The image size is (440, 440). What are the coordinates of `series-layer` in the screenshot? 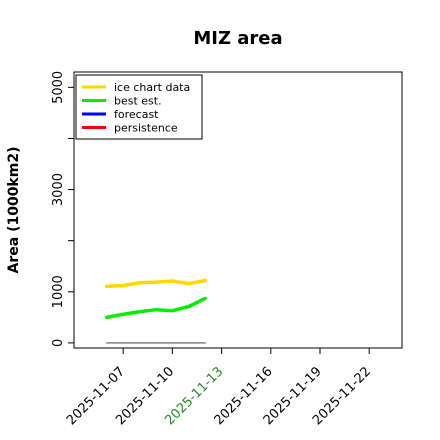 It's located at (156, 311).